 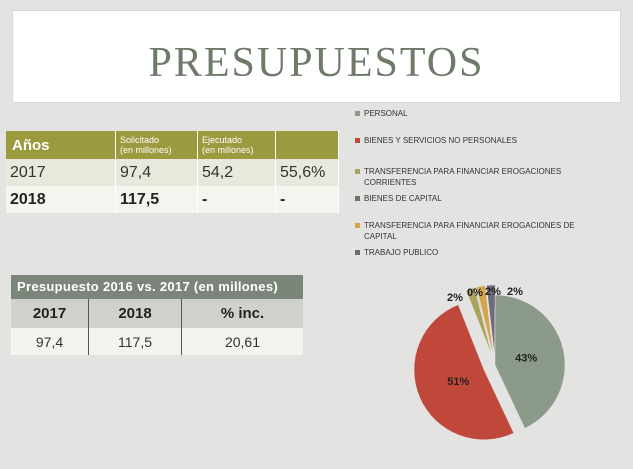 I want to click on comparison-table-header: 2017 2018 % inc., so click(x=157, y=313).